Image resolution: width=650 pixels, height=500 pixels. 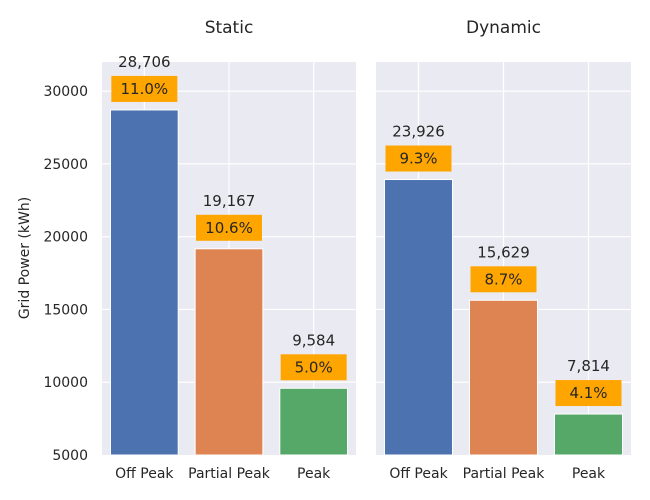 What do you see at coordinates (65, 165) in the screenshot?
I see `y-tick-label: 25000` at bounding box center [65, 165].